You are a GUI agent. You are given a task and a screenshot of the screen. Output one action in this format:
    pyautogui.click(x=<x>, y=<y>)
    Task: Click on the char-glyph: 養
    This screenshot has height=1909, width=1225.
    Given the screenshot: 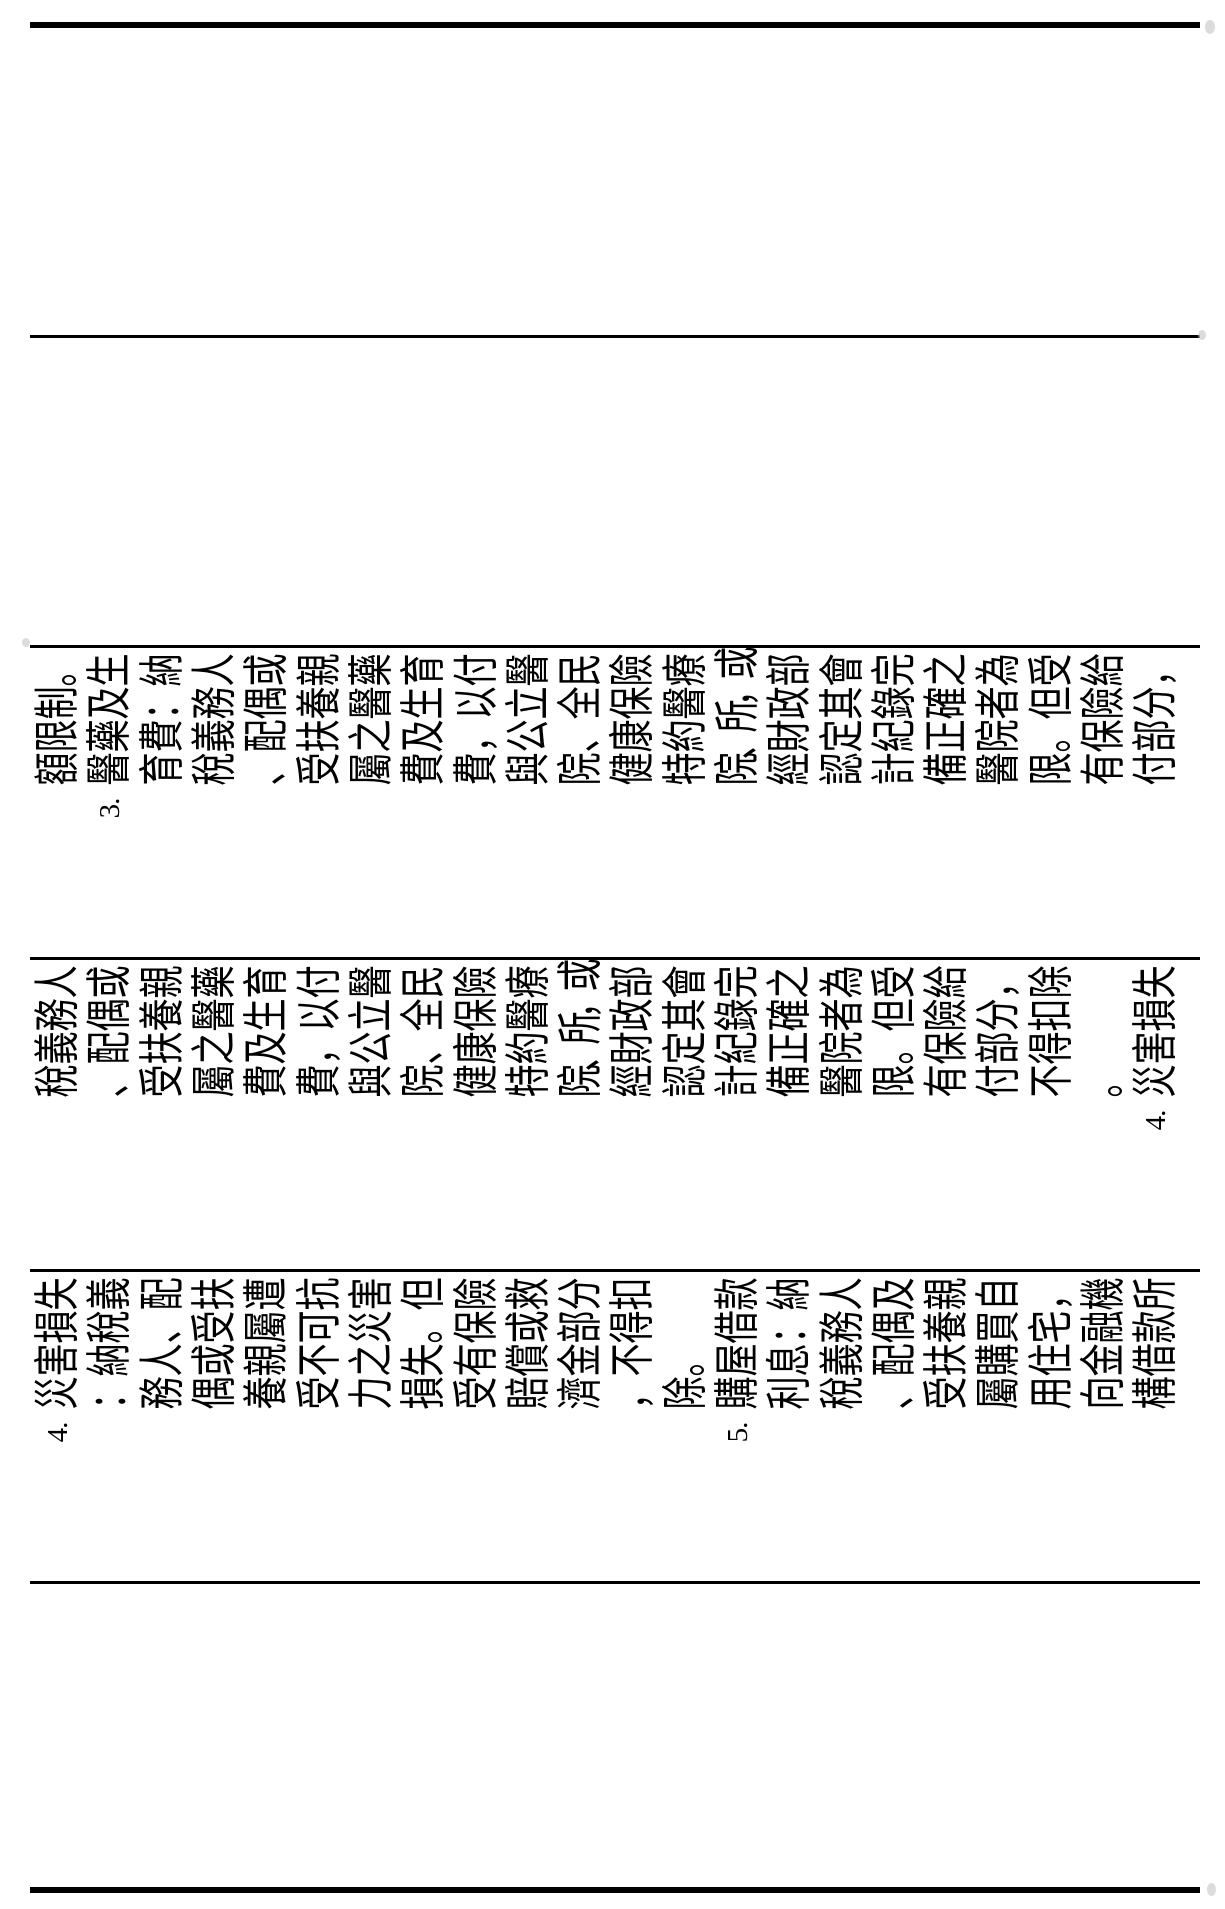 What is the action you would take?
    pyautogui.click(x=319, y=703)
    